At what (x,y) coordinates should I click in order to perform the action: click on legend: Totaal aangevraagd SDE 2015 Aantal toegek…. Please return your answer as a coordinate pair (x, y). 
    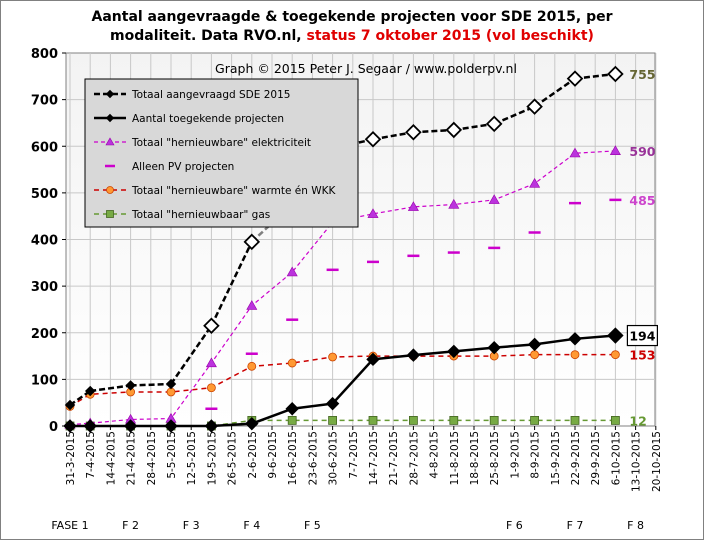
    Looking at the image, I should click on (221, 153).